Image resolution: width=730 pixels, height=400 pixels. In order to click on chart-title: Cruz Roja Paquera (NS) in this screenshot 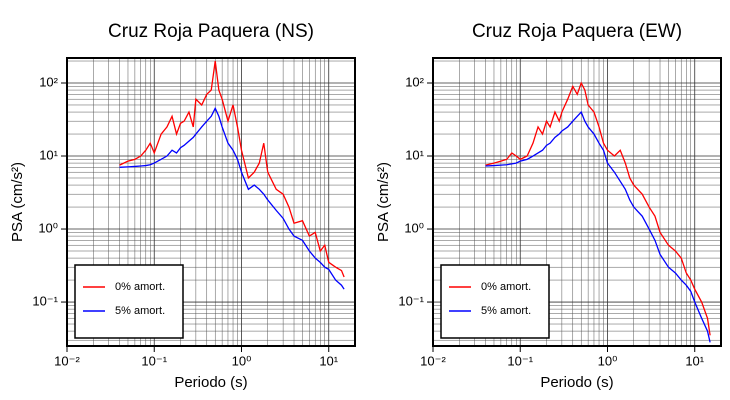, I will do `click(211, 31)`.